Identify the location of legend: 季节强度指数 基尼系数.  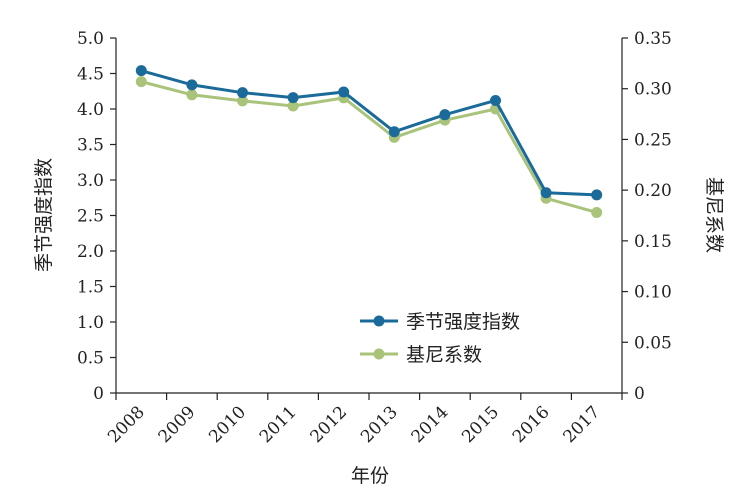
(440, 338).